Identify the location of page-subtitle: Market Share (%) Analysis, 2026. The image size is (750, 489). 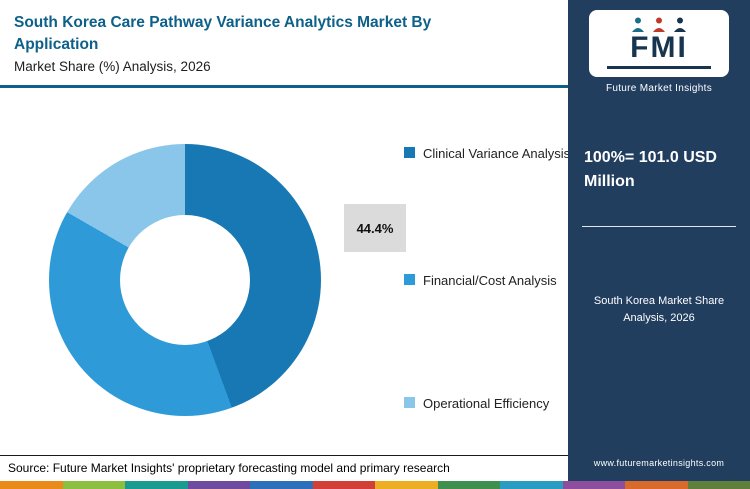
(112, 67).